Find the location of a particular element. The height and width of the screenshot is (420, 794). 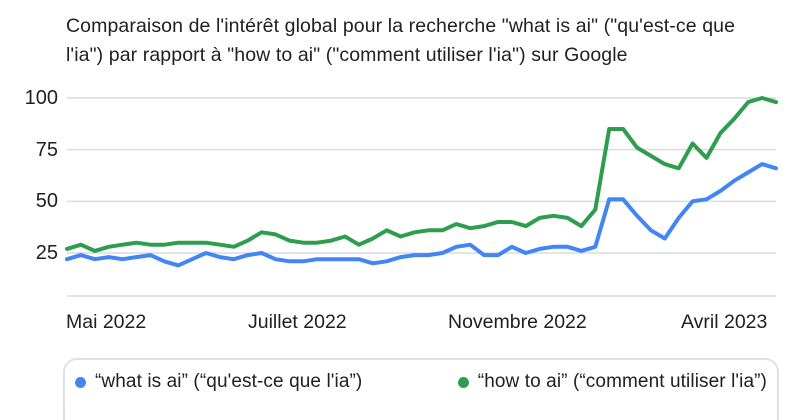

y-axis-tick-25: 25 is located at coordinates (46, 253).